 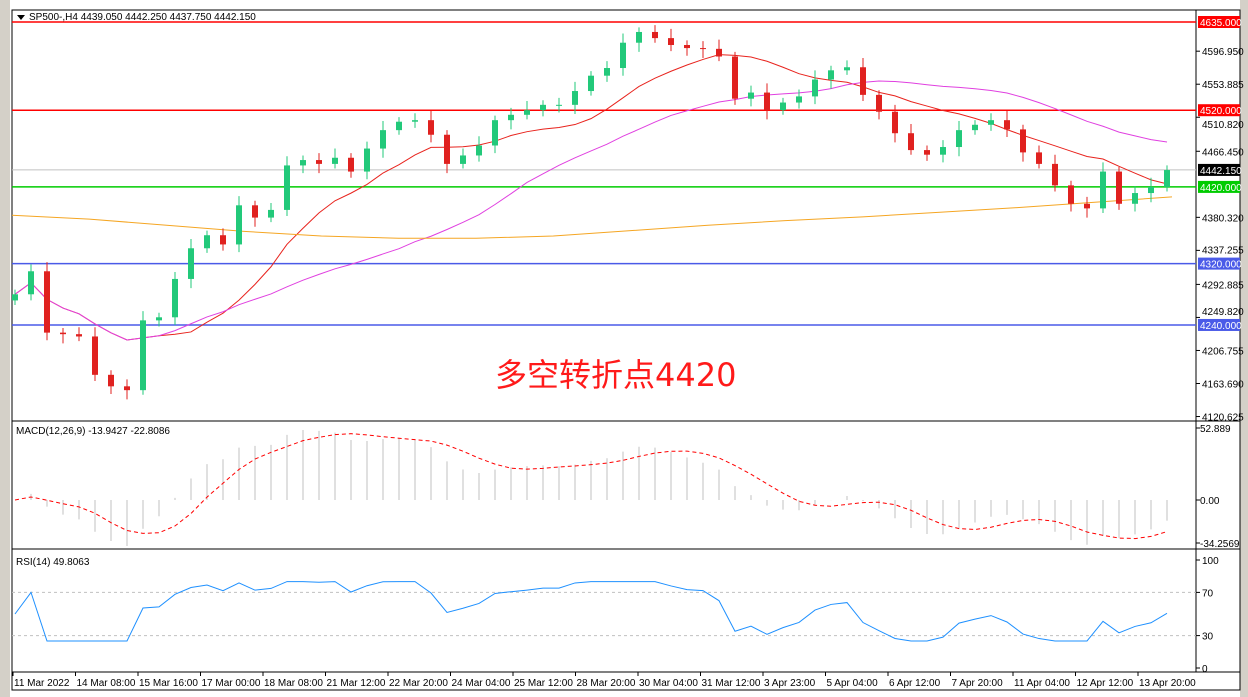 I want to click on time-tick: 13 Apr 20:00, so click(x=1167, y=683).